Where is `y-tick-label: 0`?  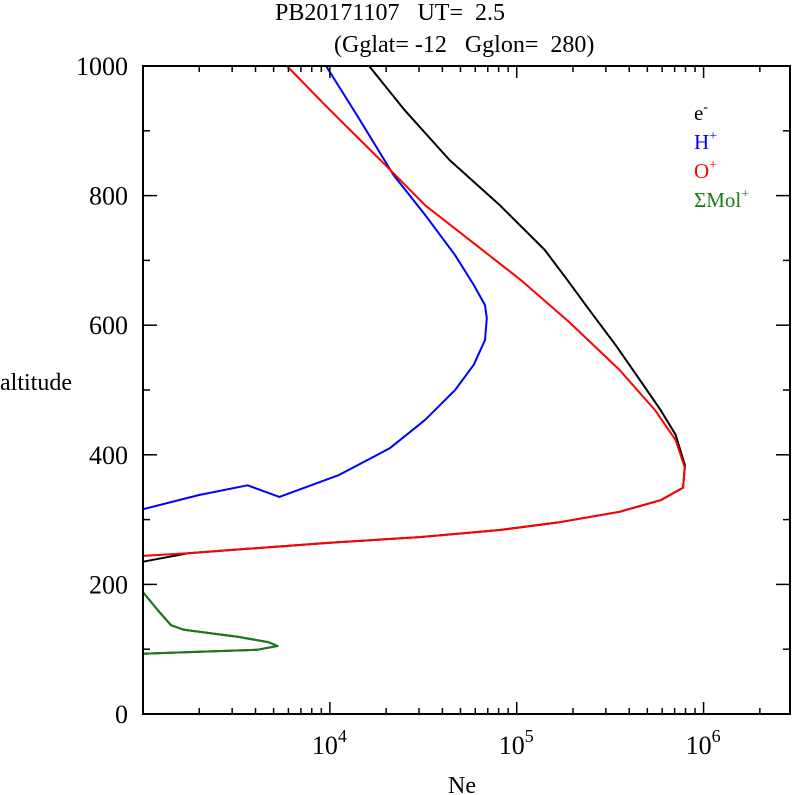 y-tick-label: 0 is located at coordinates (121, 714).